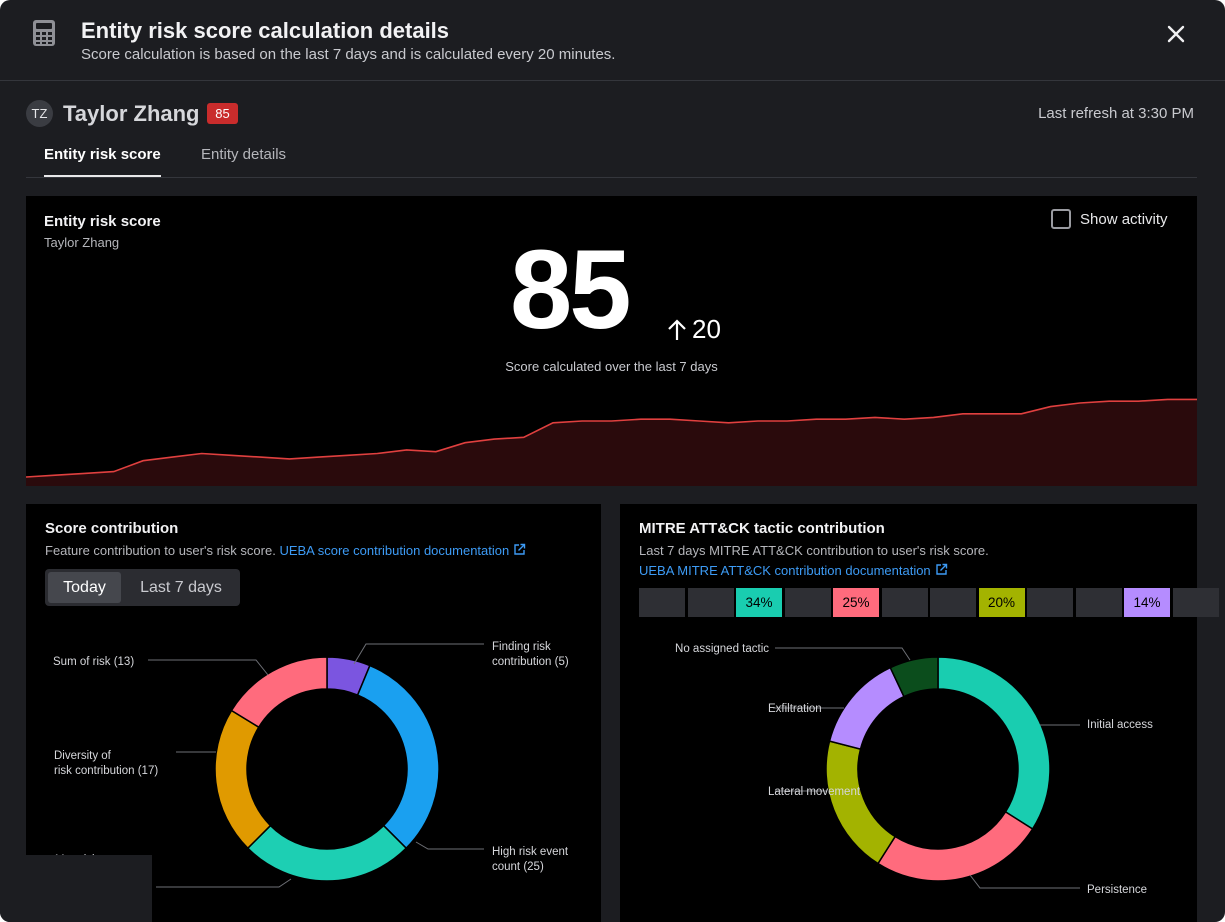 The width and height of the screenshot is (1225, 922). What do you see at coordinates (571, 289) in the screenshot?
I see `big-risk-score: 85` at bounding box center [571, 289].